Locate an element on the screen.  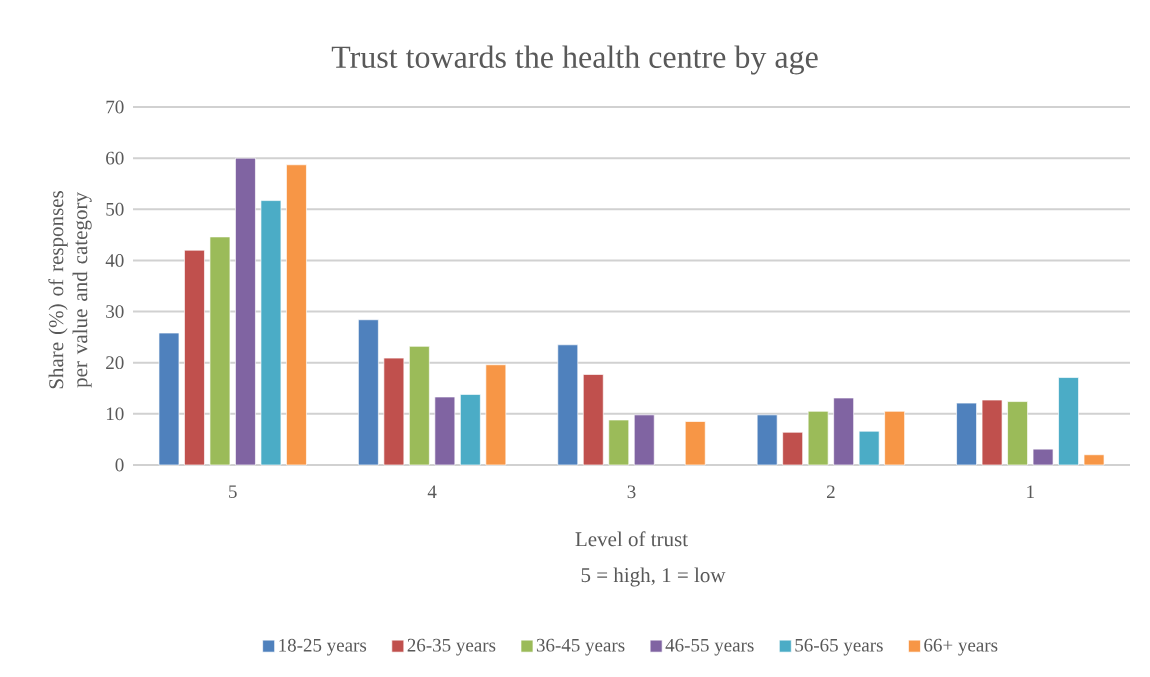
x-tick-label: 2 is located at coordinates (830, 491).